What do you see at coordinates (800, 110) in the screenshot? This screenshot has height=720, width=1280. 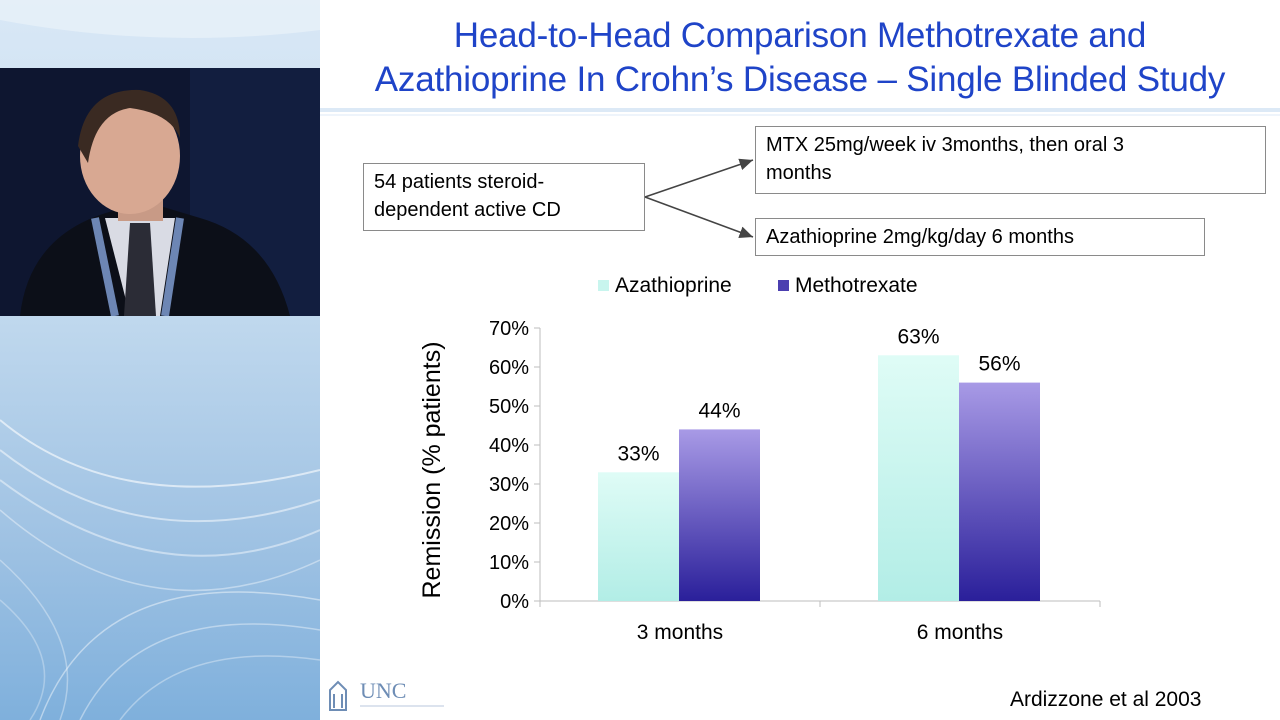 I see `title-divider` at bounding box center [800, 110].